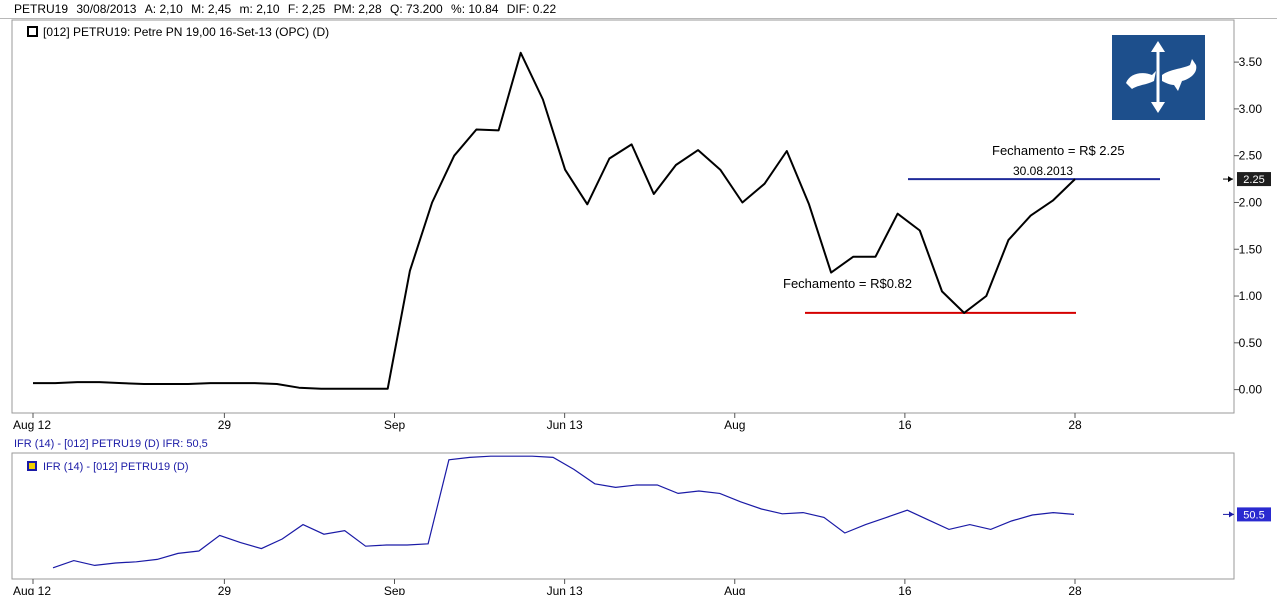  I want to click on indicator-header: IFR (14) - [012] PETRU19 (D) IFR: 50,5, so click(638, 444).